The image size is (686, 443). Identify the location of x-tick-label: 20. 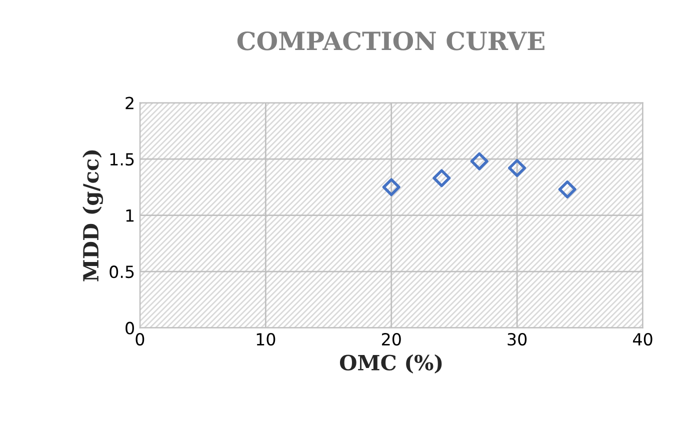
(391, 339).